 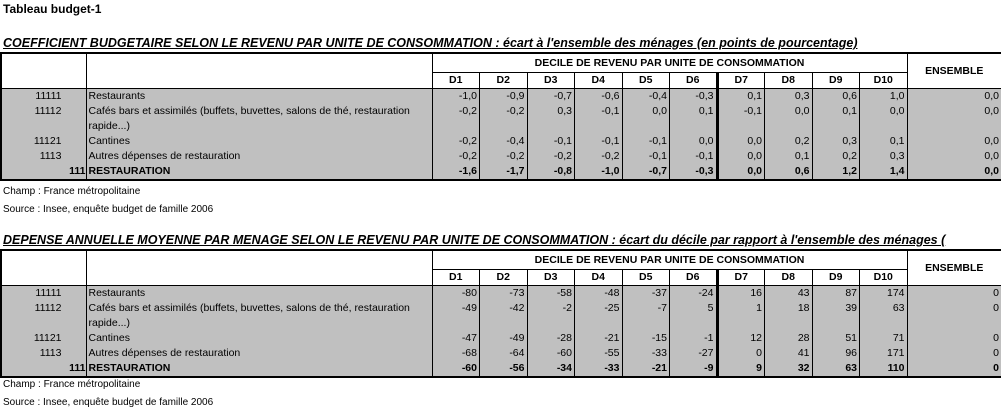 I want to click on cell-d10: 0,3, so click(x=883, y=156).